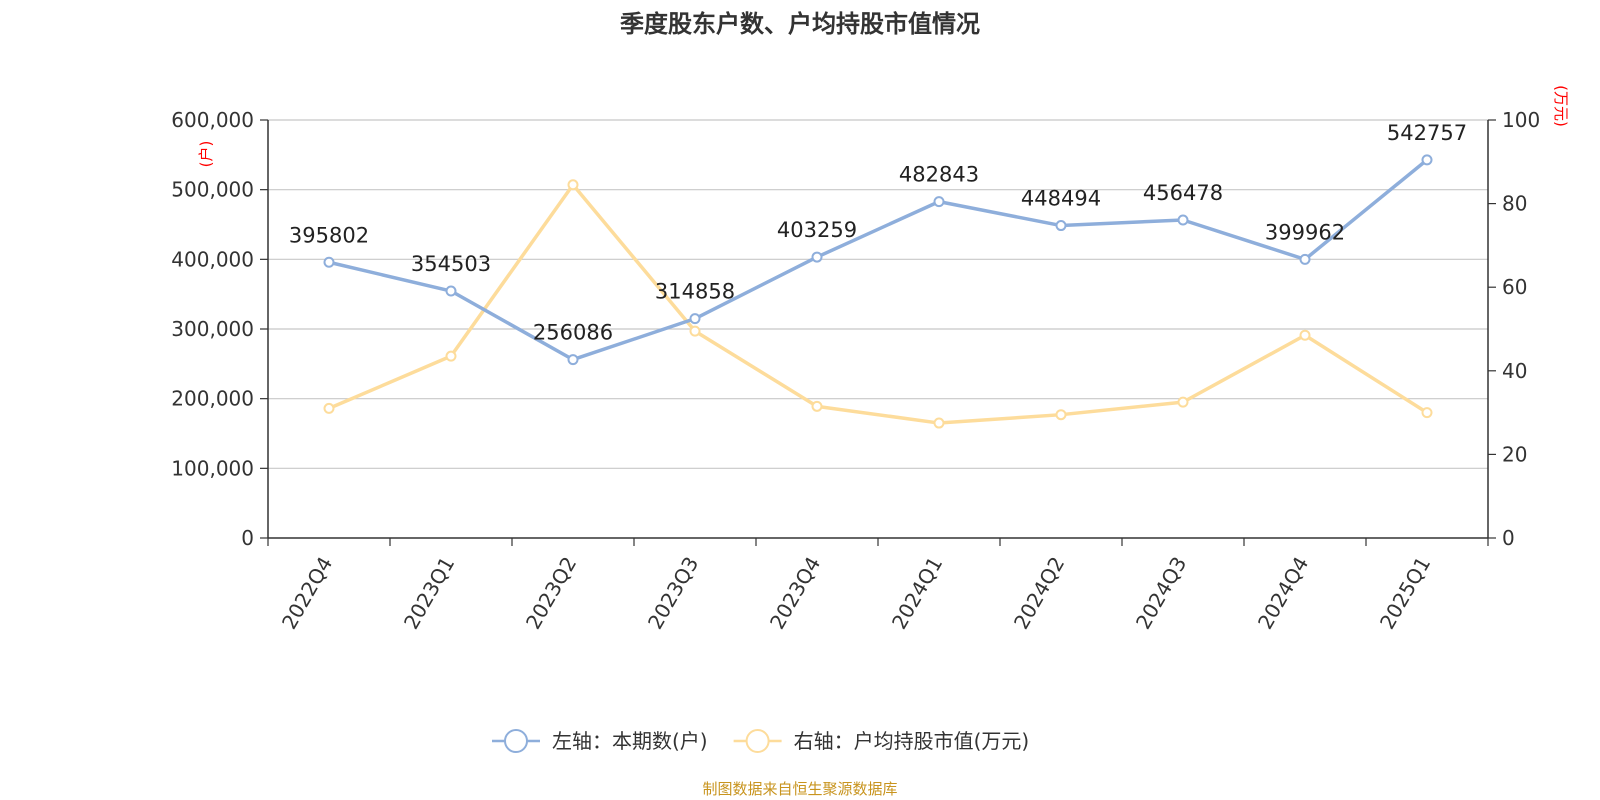  What do you see at coordinates (800, 24) in the screenshot?
I see `chart-title: 季度股东户数、户均持股市值情况` at bounding box center [800, 24].